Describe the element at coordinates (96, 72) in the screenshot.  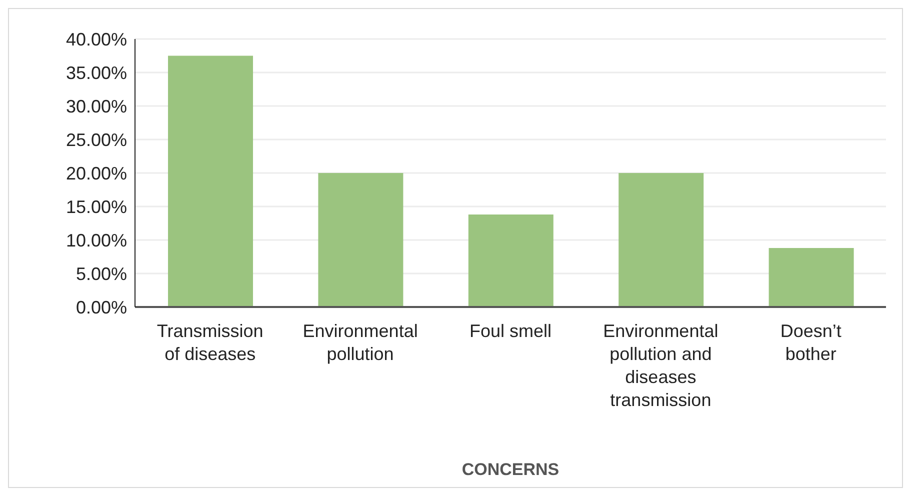
I see `y-tick-label: 35.00%` at that location.